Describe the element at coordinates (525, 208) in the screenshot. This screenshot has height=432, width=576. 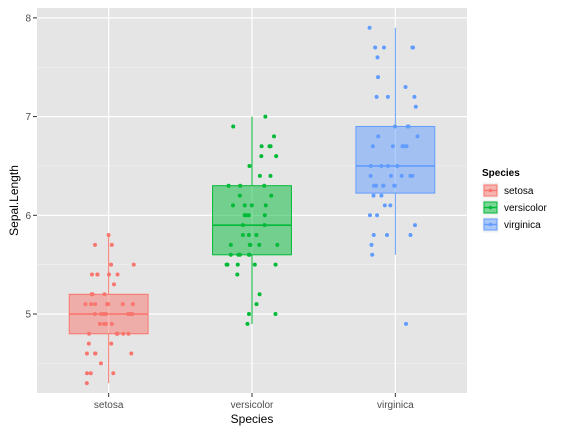
I see `legend-label-versicolor: versicolor` at that location.